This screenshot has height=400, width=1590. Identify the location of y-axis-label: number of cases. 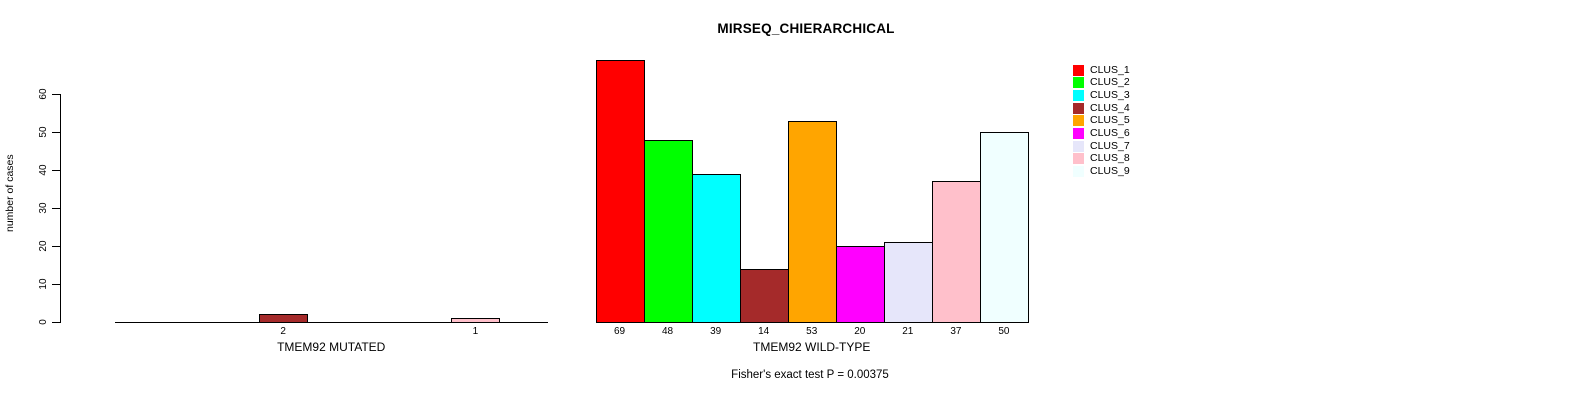
(10, 193).